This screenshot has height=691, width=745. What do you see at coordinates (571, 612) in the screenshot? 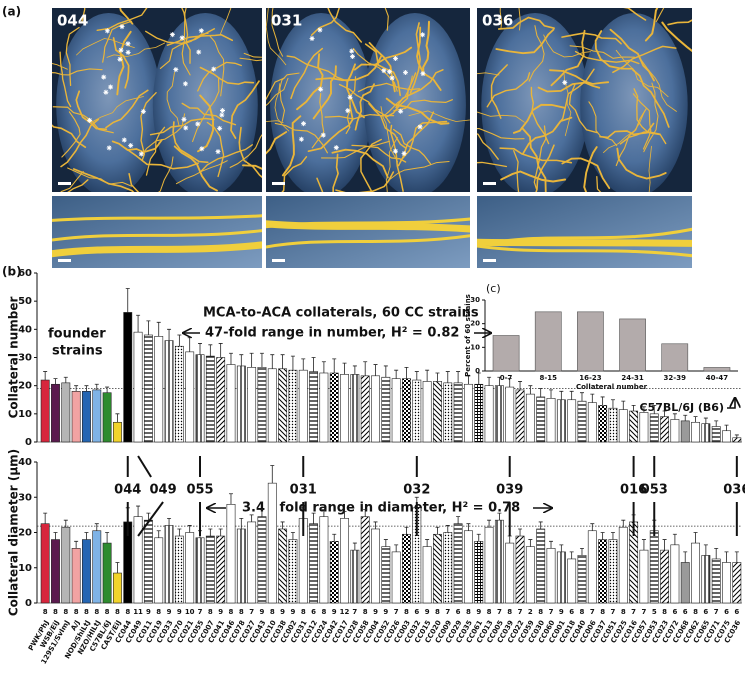
I see `sample-size: 6` at bounding box center [571, 612].